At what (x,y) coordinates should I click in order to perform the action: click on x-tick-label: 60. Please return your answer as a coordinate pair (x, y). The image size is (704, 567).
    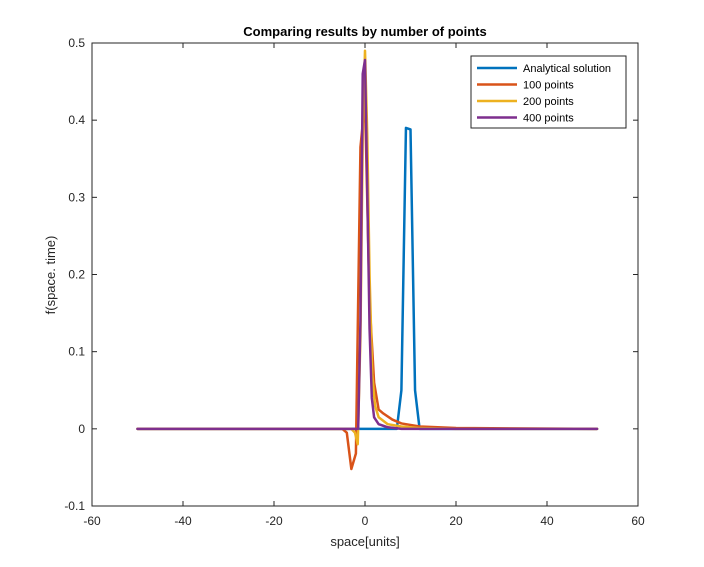
    Looking at the image, I should click on (638, 521).